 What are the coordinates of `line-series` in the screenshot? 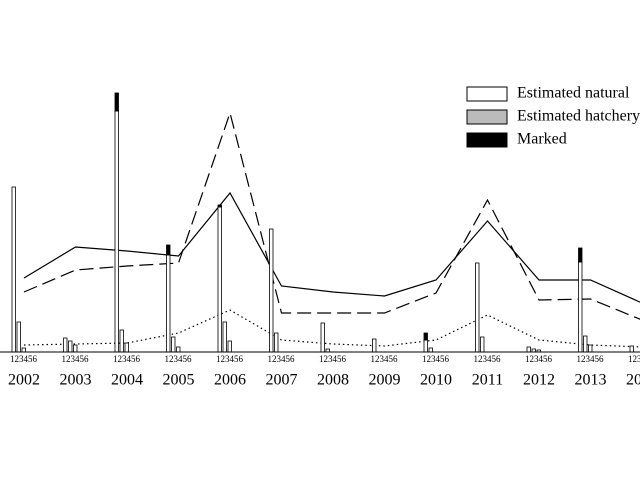 It's located at (331, 328).